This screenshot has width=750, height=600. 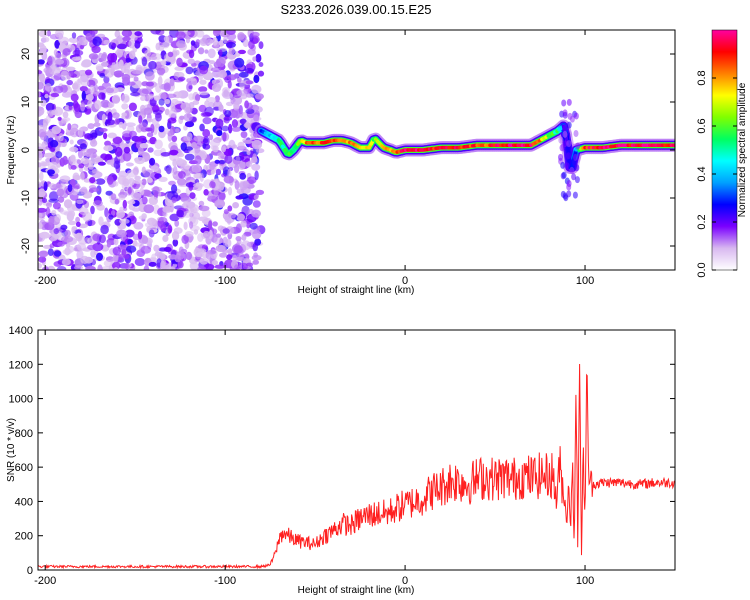 I want to click on dispersion-blob, so click(x=575, y=195).